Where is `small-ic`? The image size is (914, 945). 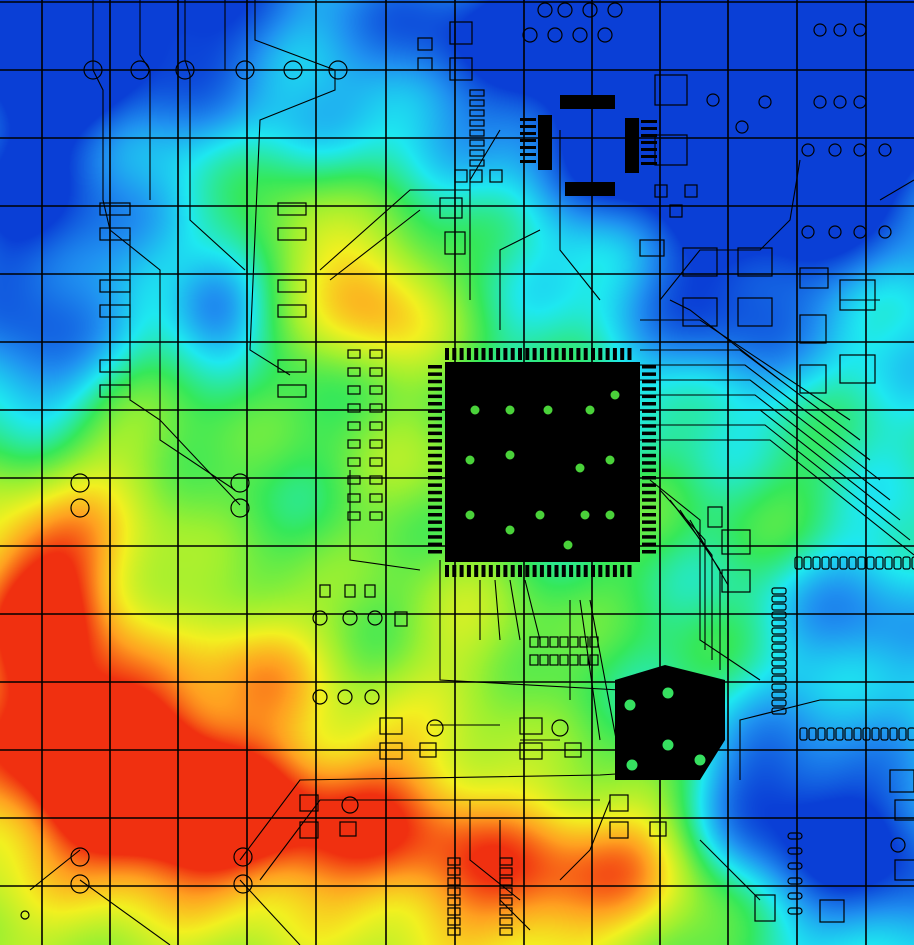
small-ic is located at coordinates (632, 145).